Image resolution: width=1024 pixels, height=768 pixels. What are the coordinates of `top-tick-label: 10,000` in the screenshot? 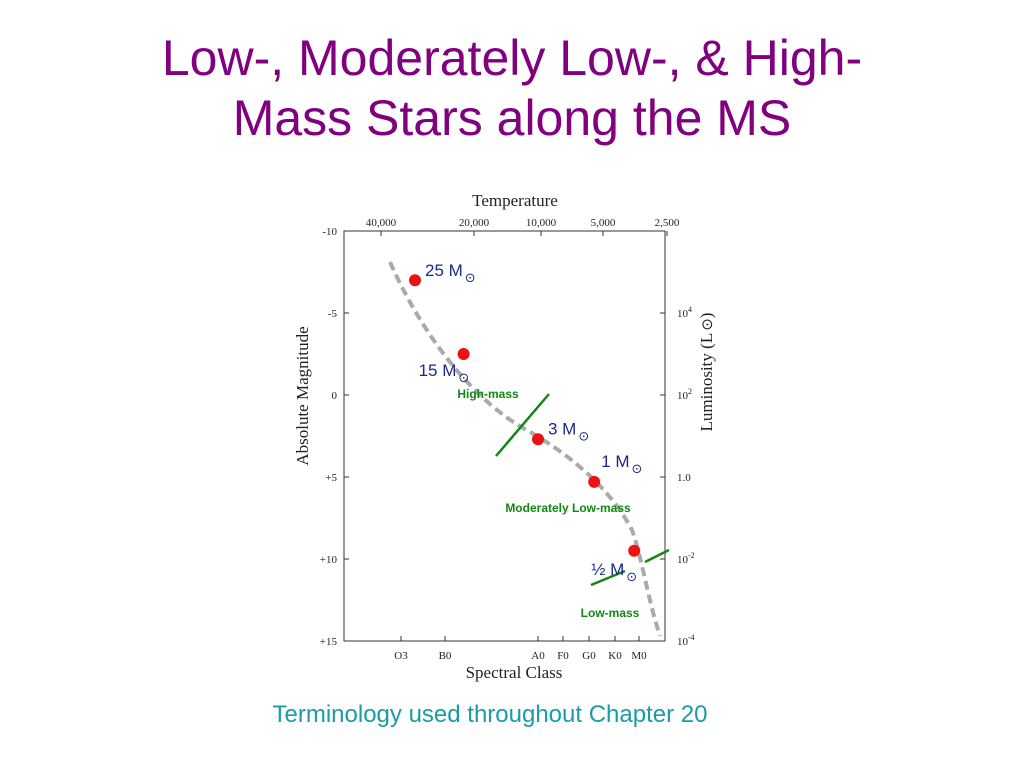 It's located at (541, 223).